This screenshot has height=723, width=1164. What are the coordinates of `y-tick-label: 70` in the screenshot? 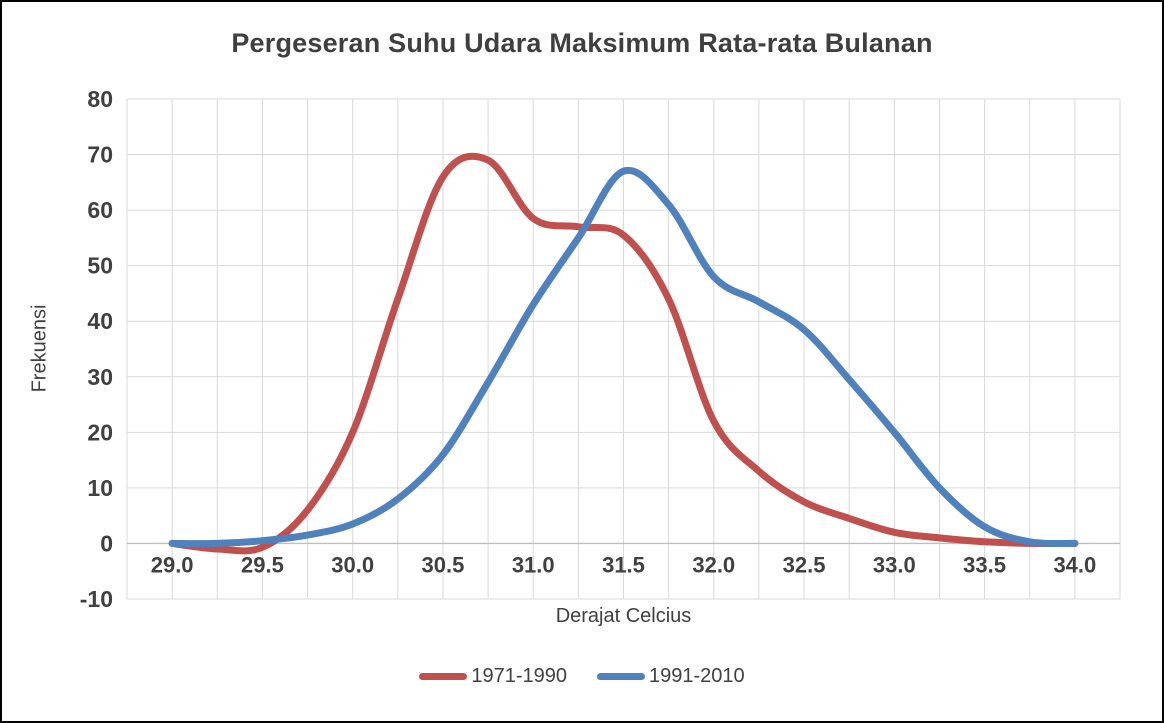 It's located at (100, 155).